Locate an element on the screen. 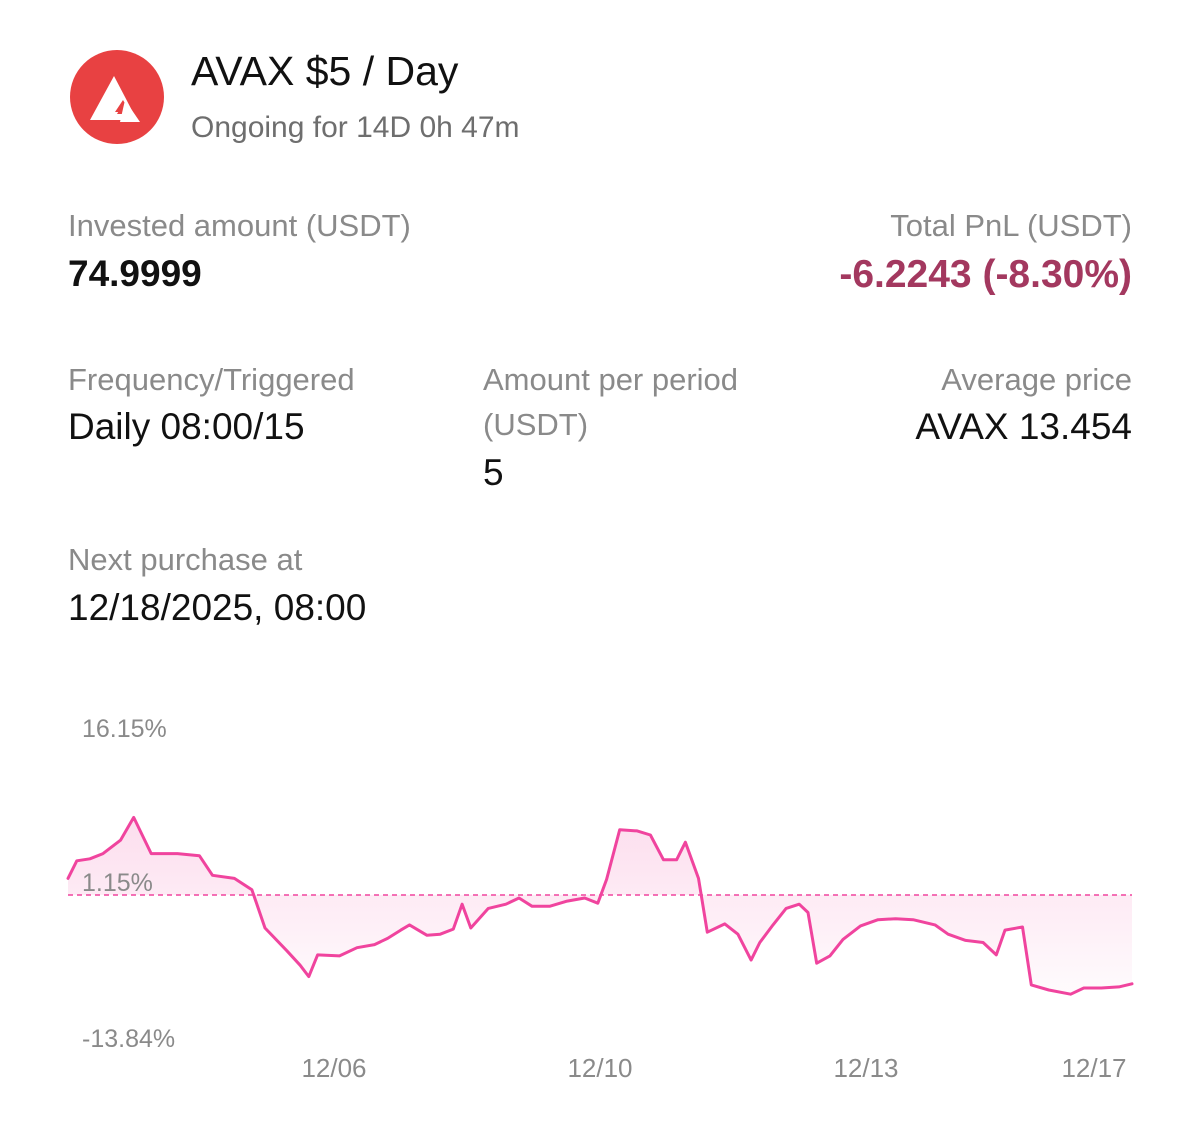 Image resolution: width=1200 pixels, height=1121 pixels. y-axis-tick-label: 16.15% is located at coordinates (124, 729).